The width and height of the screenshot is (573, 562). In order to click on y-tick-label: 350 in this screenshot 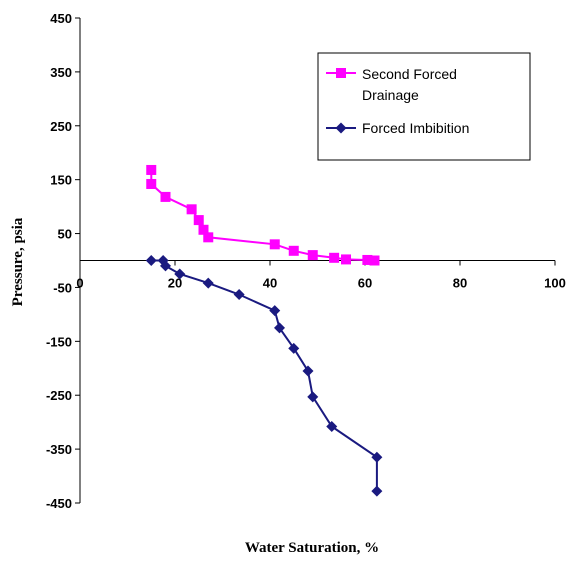, I will do `click(61, 72)`.